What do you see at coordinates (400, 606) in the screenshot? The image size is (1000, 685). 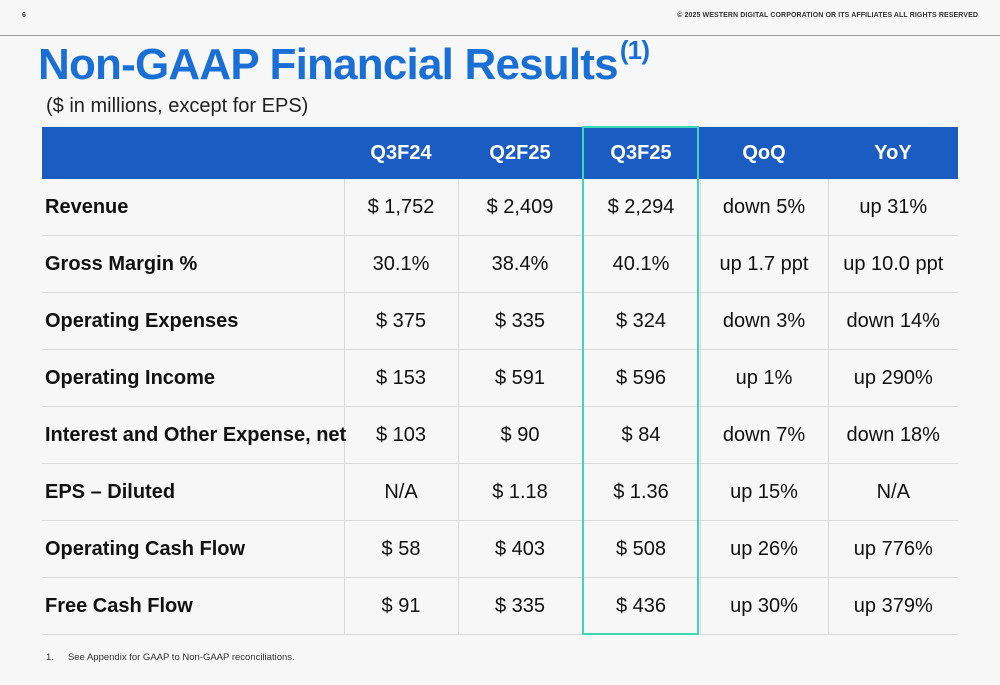 I see `table-cell: $ 91` at bounding box center [400, 606].